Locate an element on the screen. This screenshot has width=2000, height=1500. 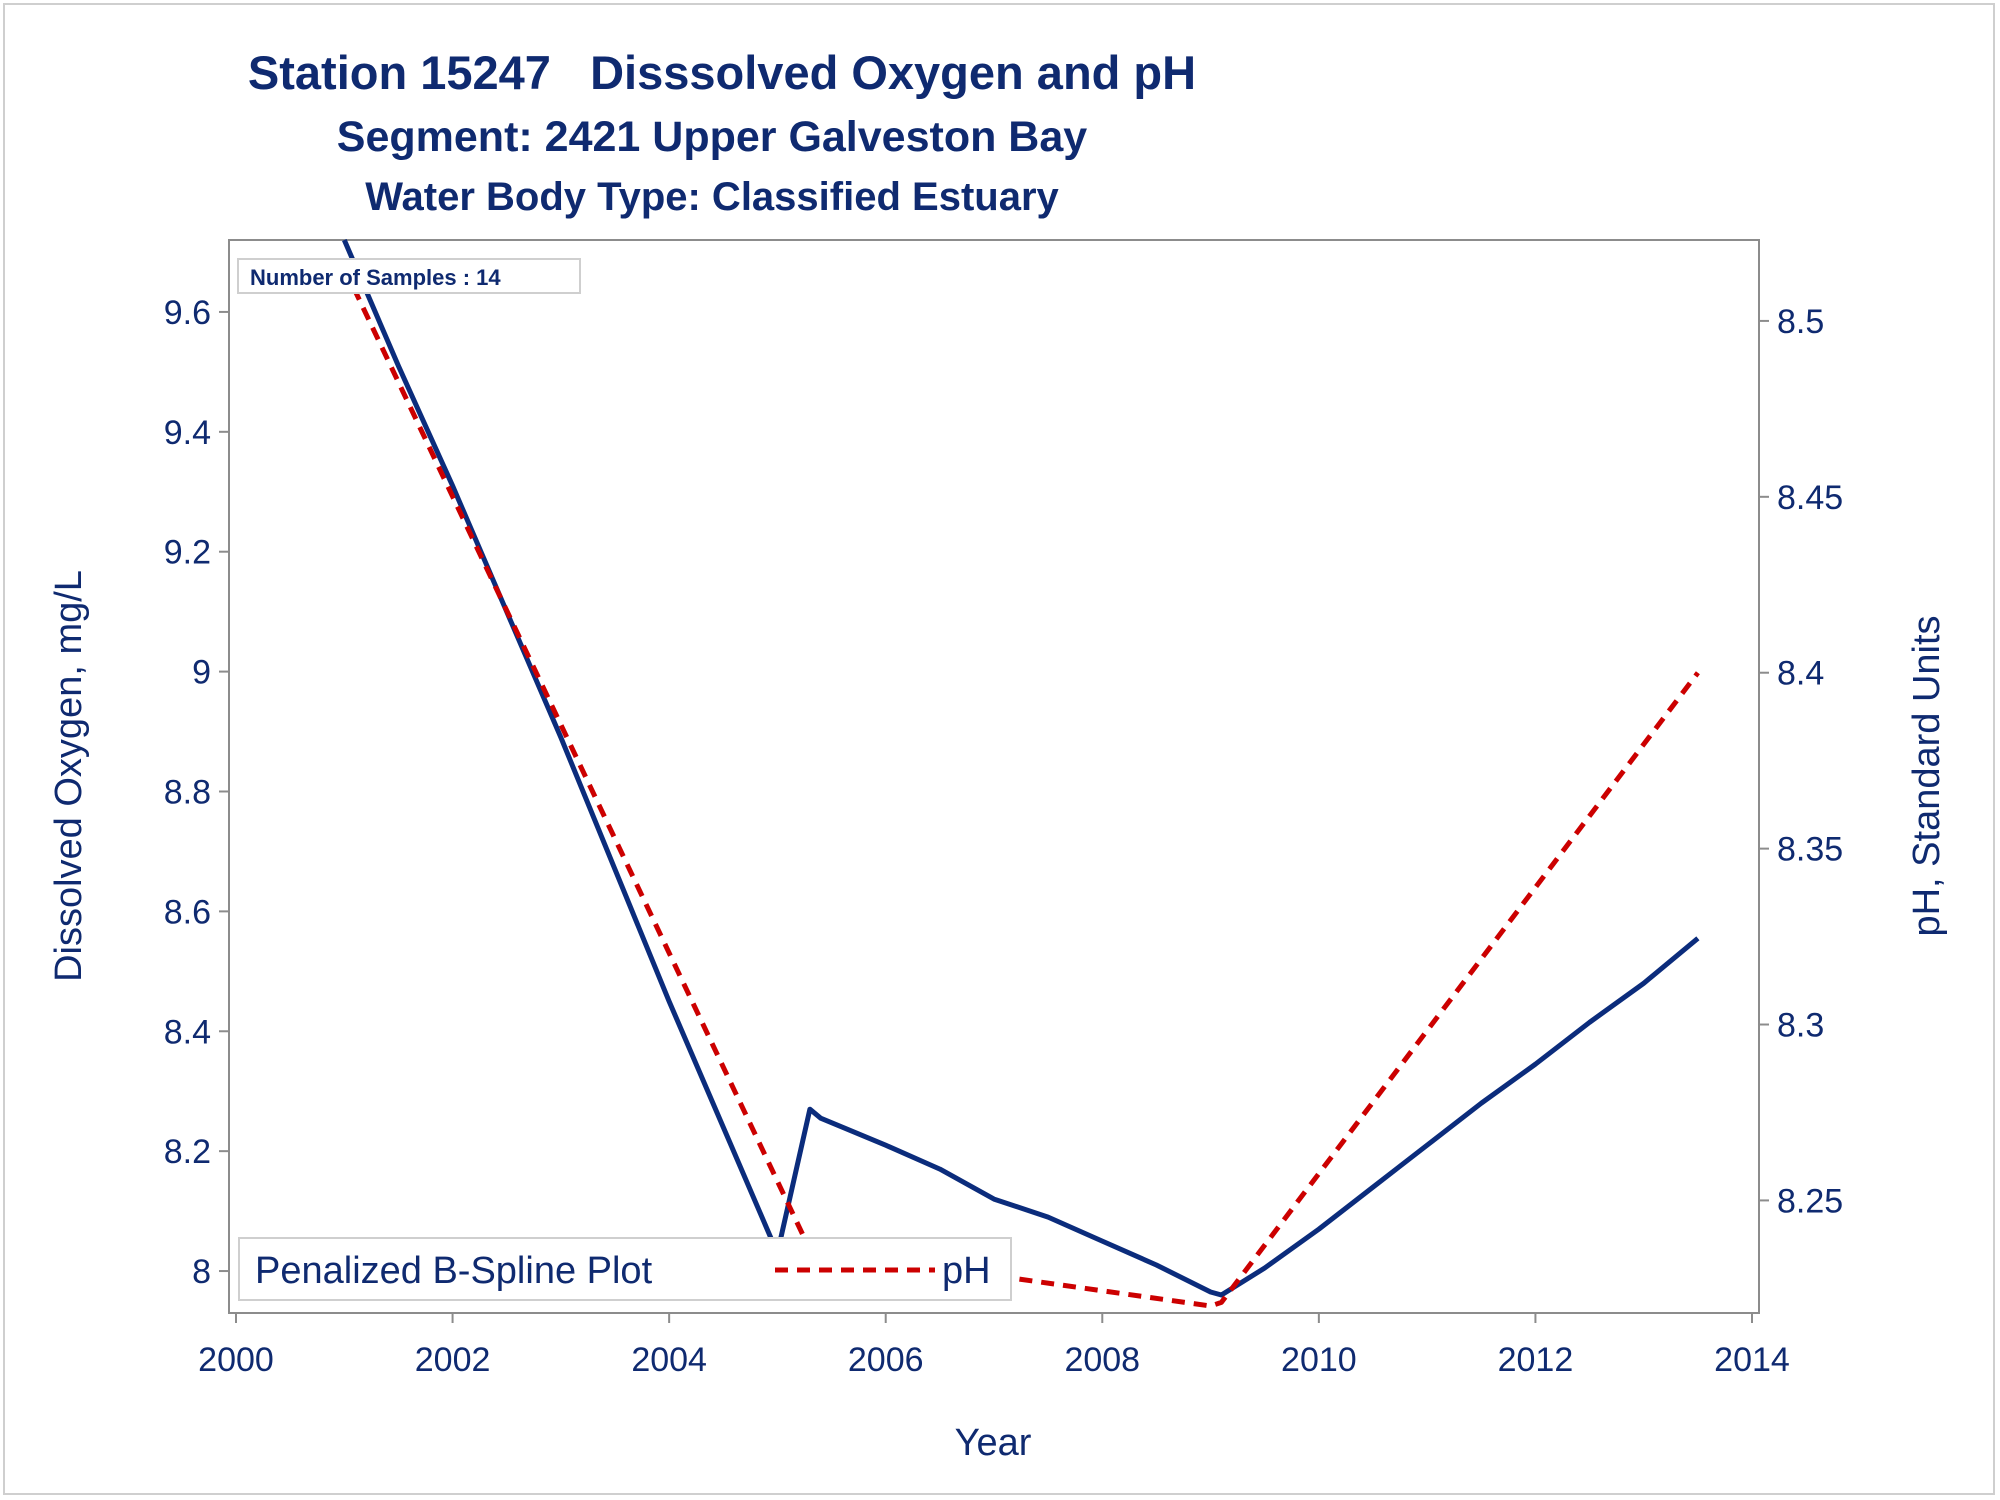
y-right-tick-label: 8.45 is located at coordinates (1810, 498).